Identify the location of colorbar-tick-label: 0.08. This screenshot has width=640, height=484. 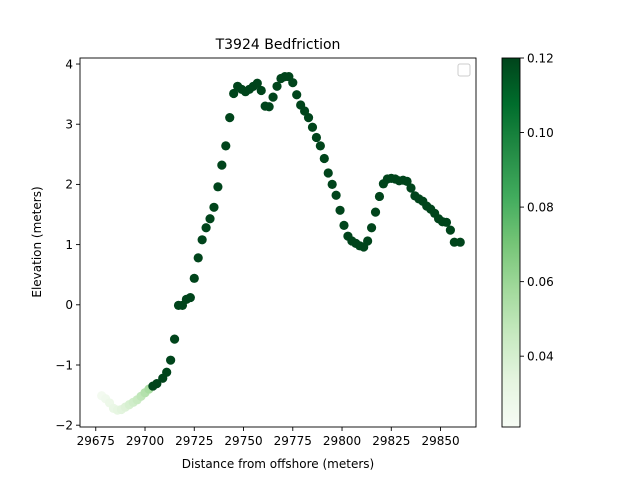
(540, 207).